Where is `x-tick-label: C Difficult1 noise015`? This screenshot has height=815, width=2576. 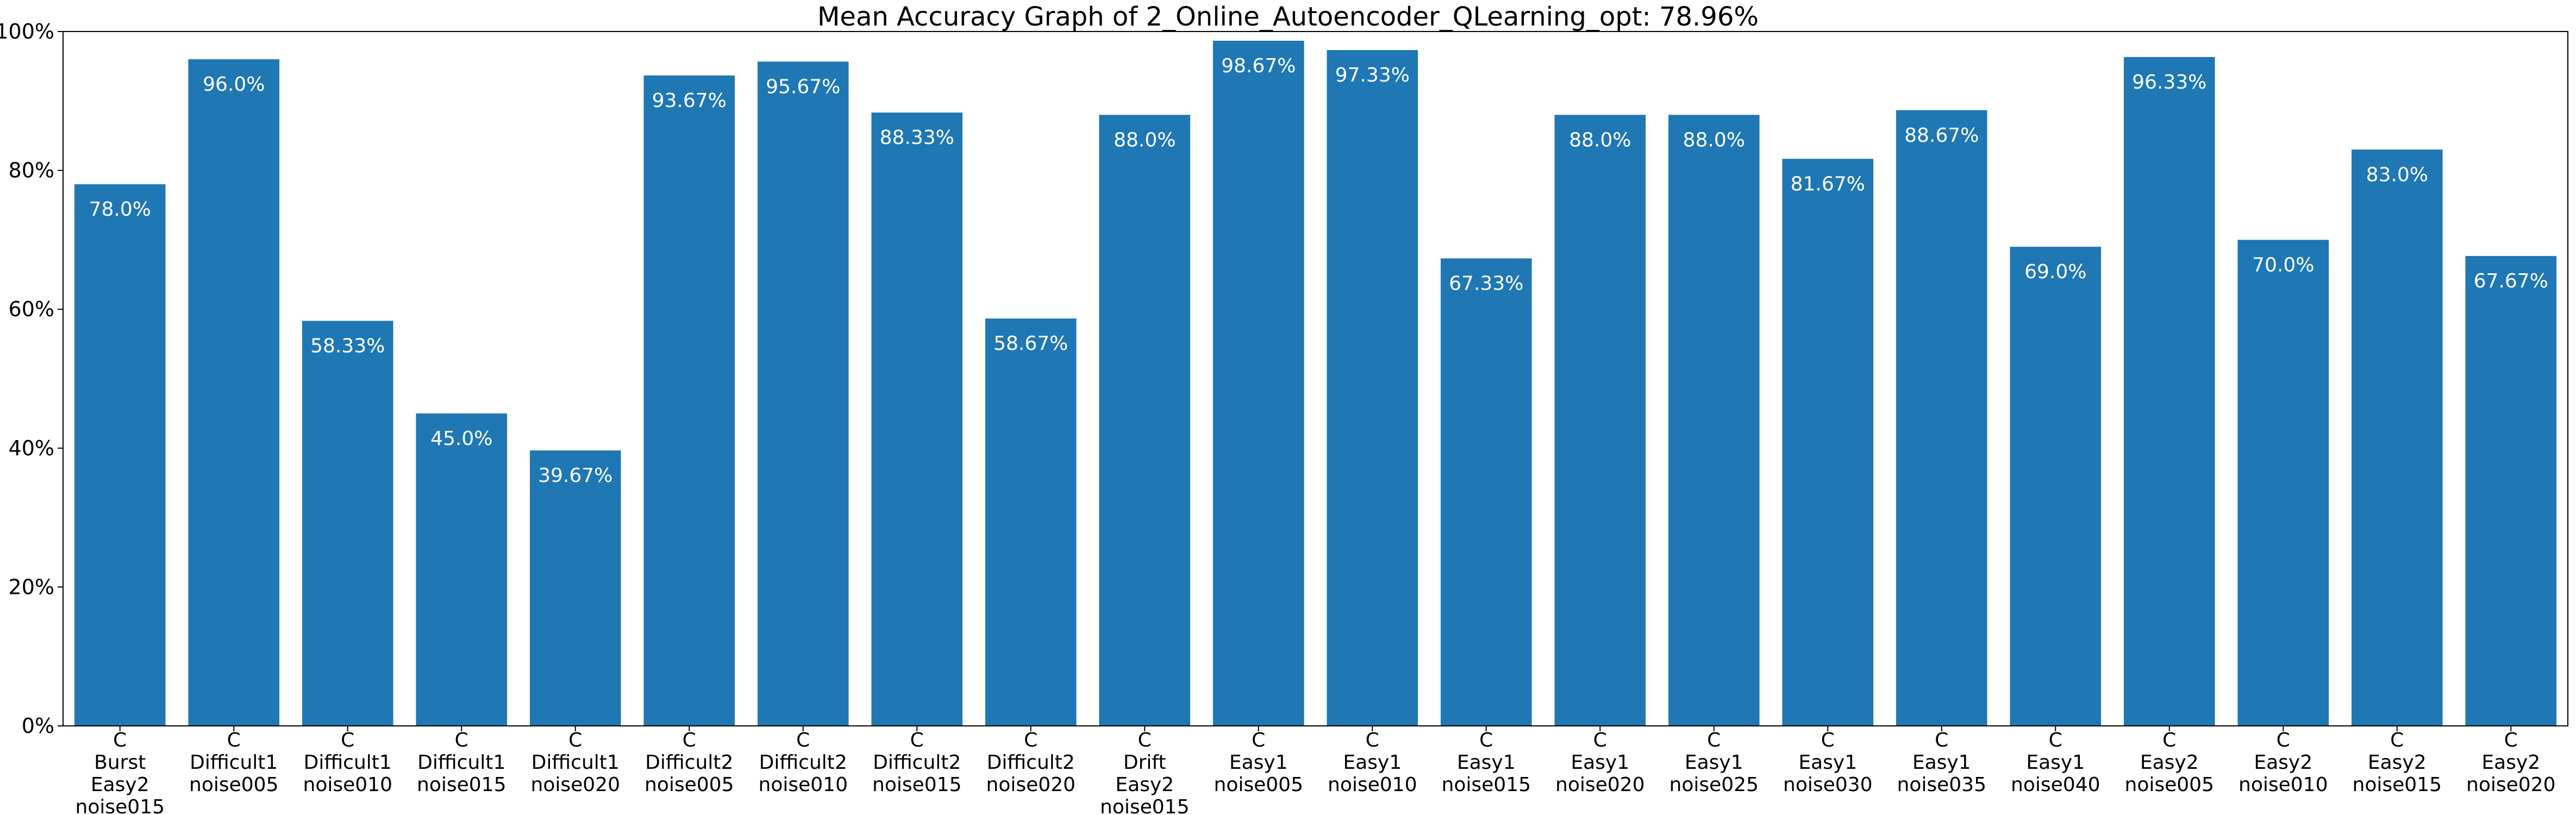
x-tick-label: C Difficult1 noise015 is located at coordinates (461, 763).